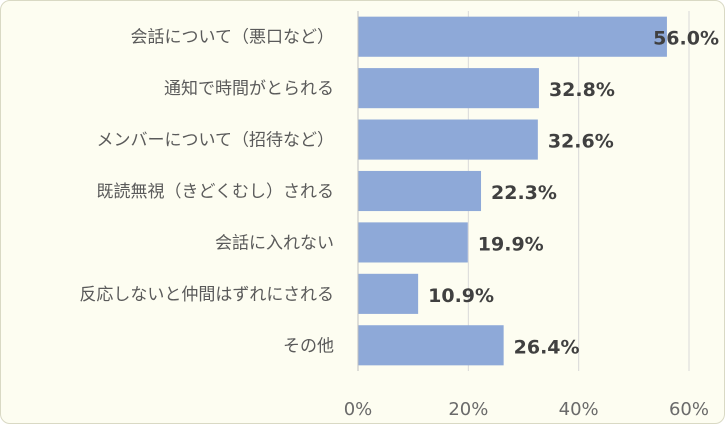 The height and width of the screenshot is (424, 725). What do you see at coordinates (511, 244) in the screenshot?
I see `data-label: 19.9%` at bounding box center [511, 244].